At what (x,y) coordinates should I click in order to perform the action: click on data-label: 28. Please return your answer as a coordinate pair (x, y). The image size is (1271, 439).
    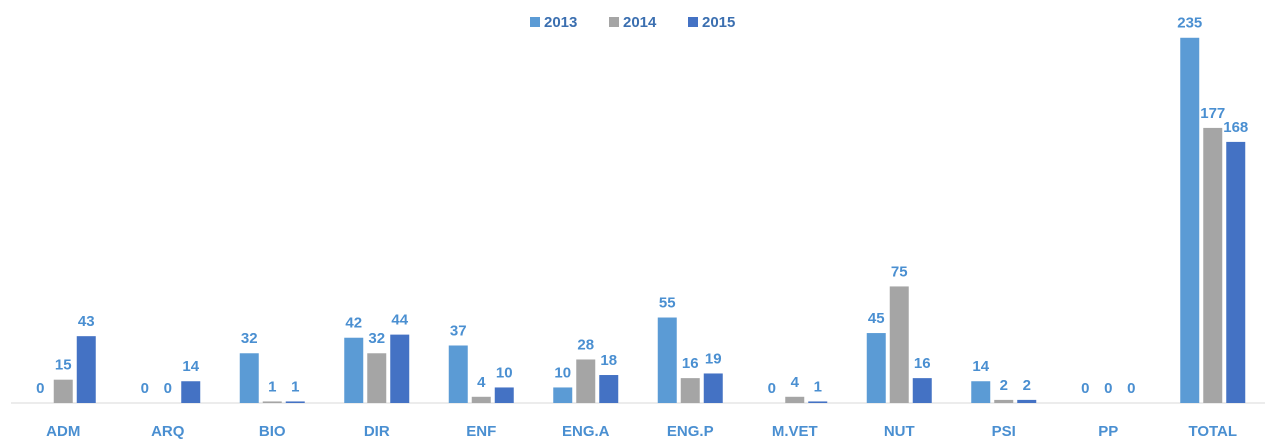
    Looking at the image, I should click on (585, 344).